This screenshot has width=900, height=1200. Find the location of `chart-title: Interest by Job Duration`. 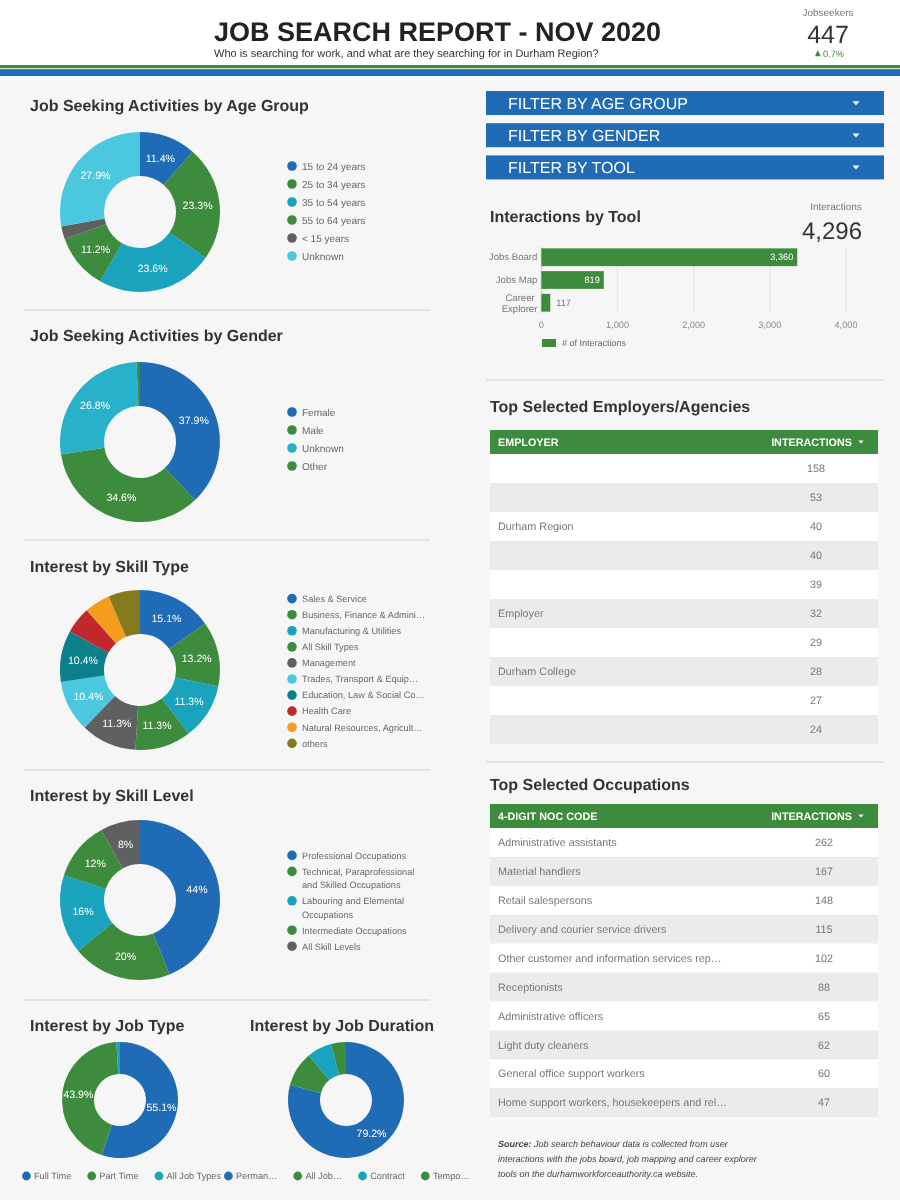

chart-title: Interest by Job Duration is located at coordinates (342, 1026).